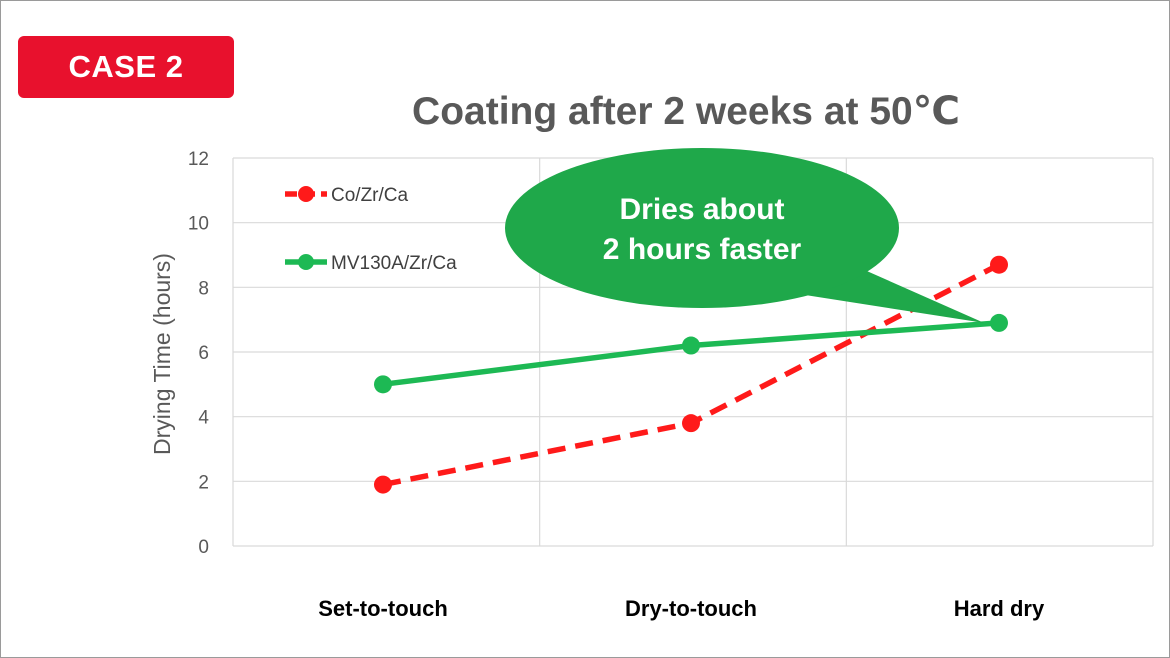  I want to click on y-tick-label: 0, so click(203, 547).